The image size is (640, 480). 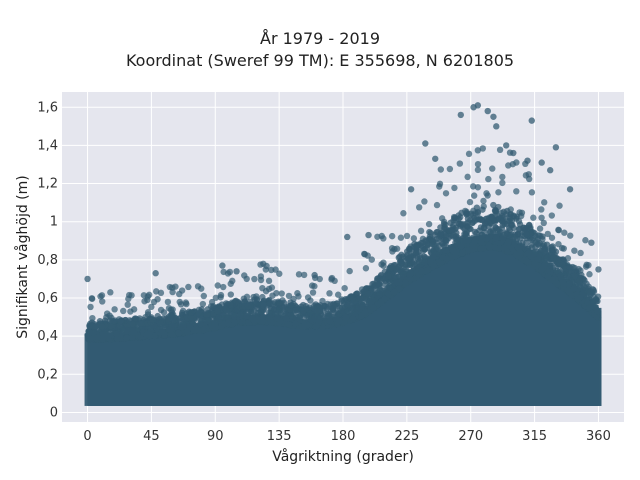 I want to click on x-tick-label: 90, so click(x=215, y=436).